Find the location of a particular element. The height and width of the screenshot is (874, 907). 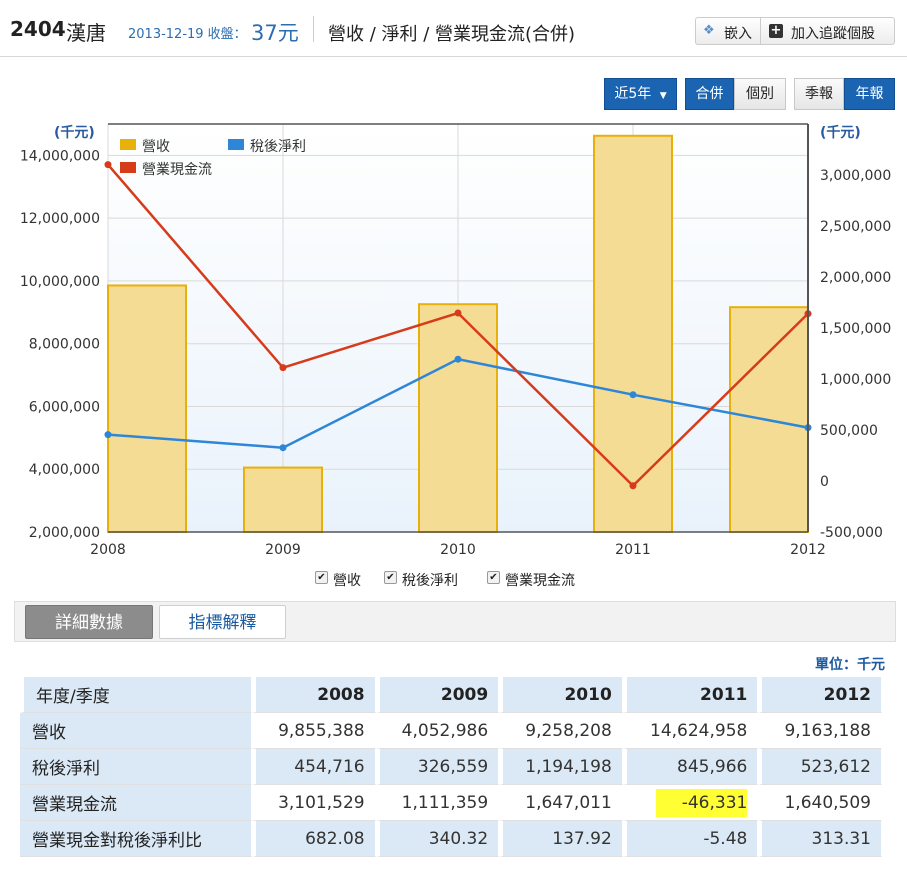

x-axis-tick-label: 2012 is located at coordinates (808, 550).